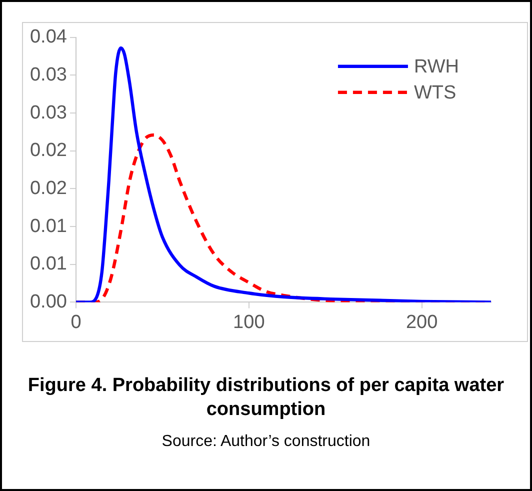  What do you see at coordinates (249, 322) in the screenshot?
I see `x-tick-label: 100` at bounding box center [249, 322].